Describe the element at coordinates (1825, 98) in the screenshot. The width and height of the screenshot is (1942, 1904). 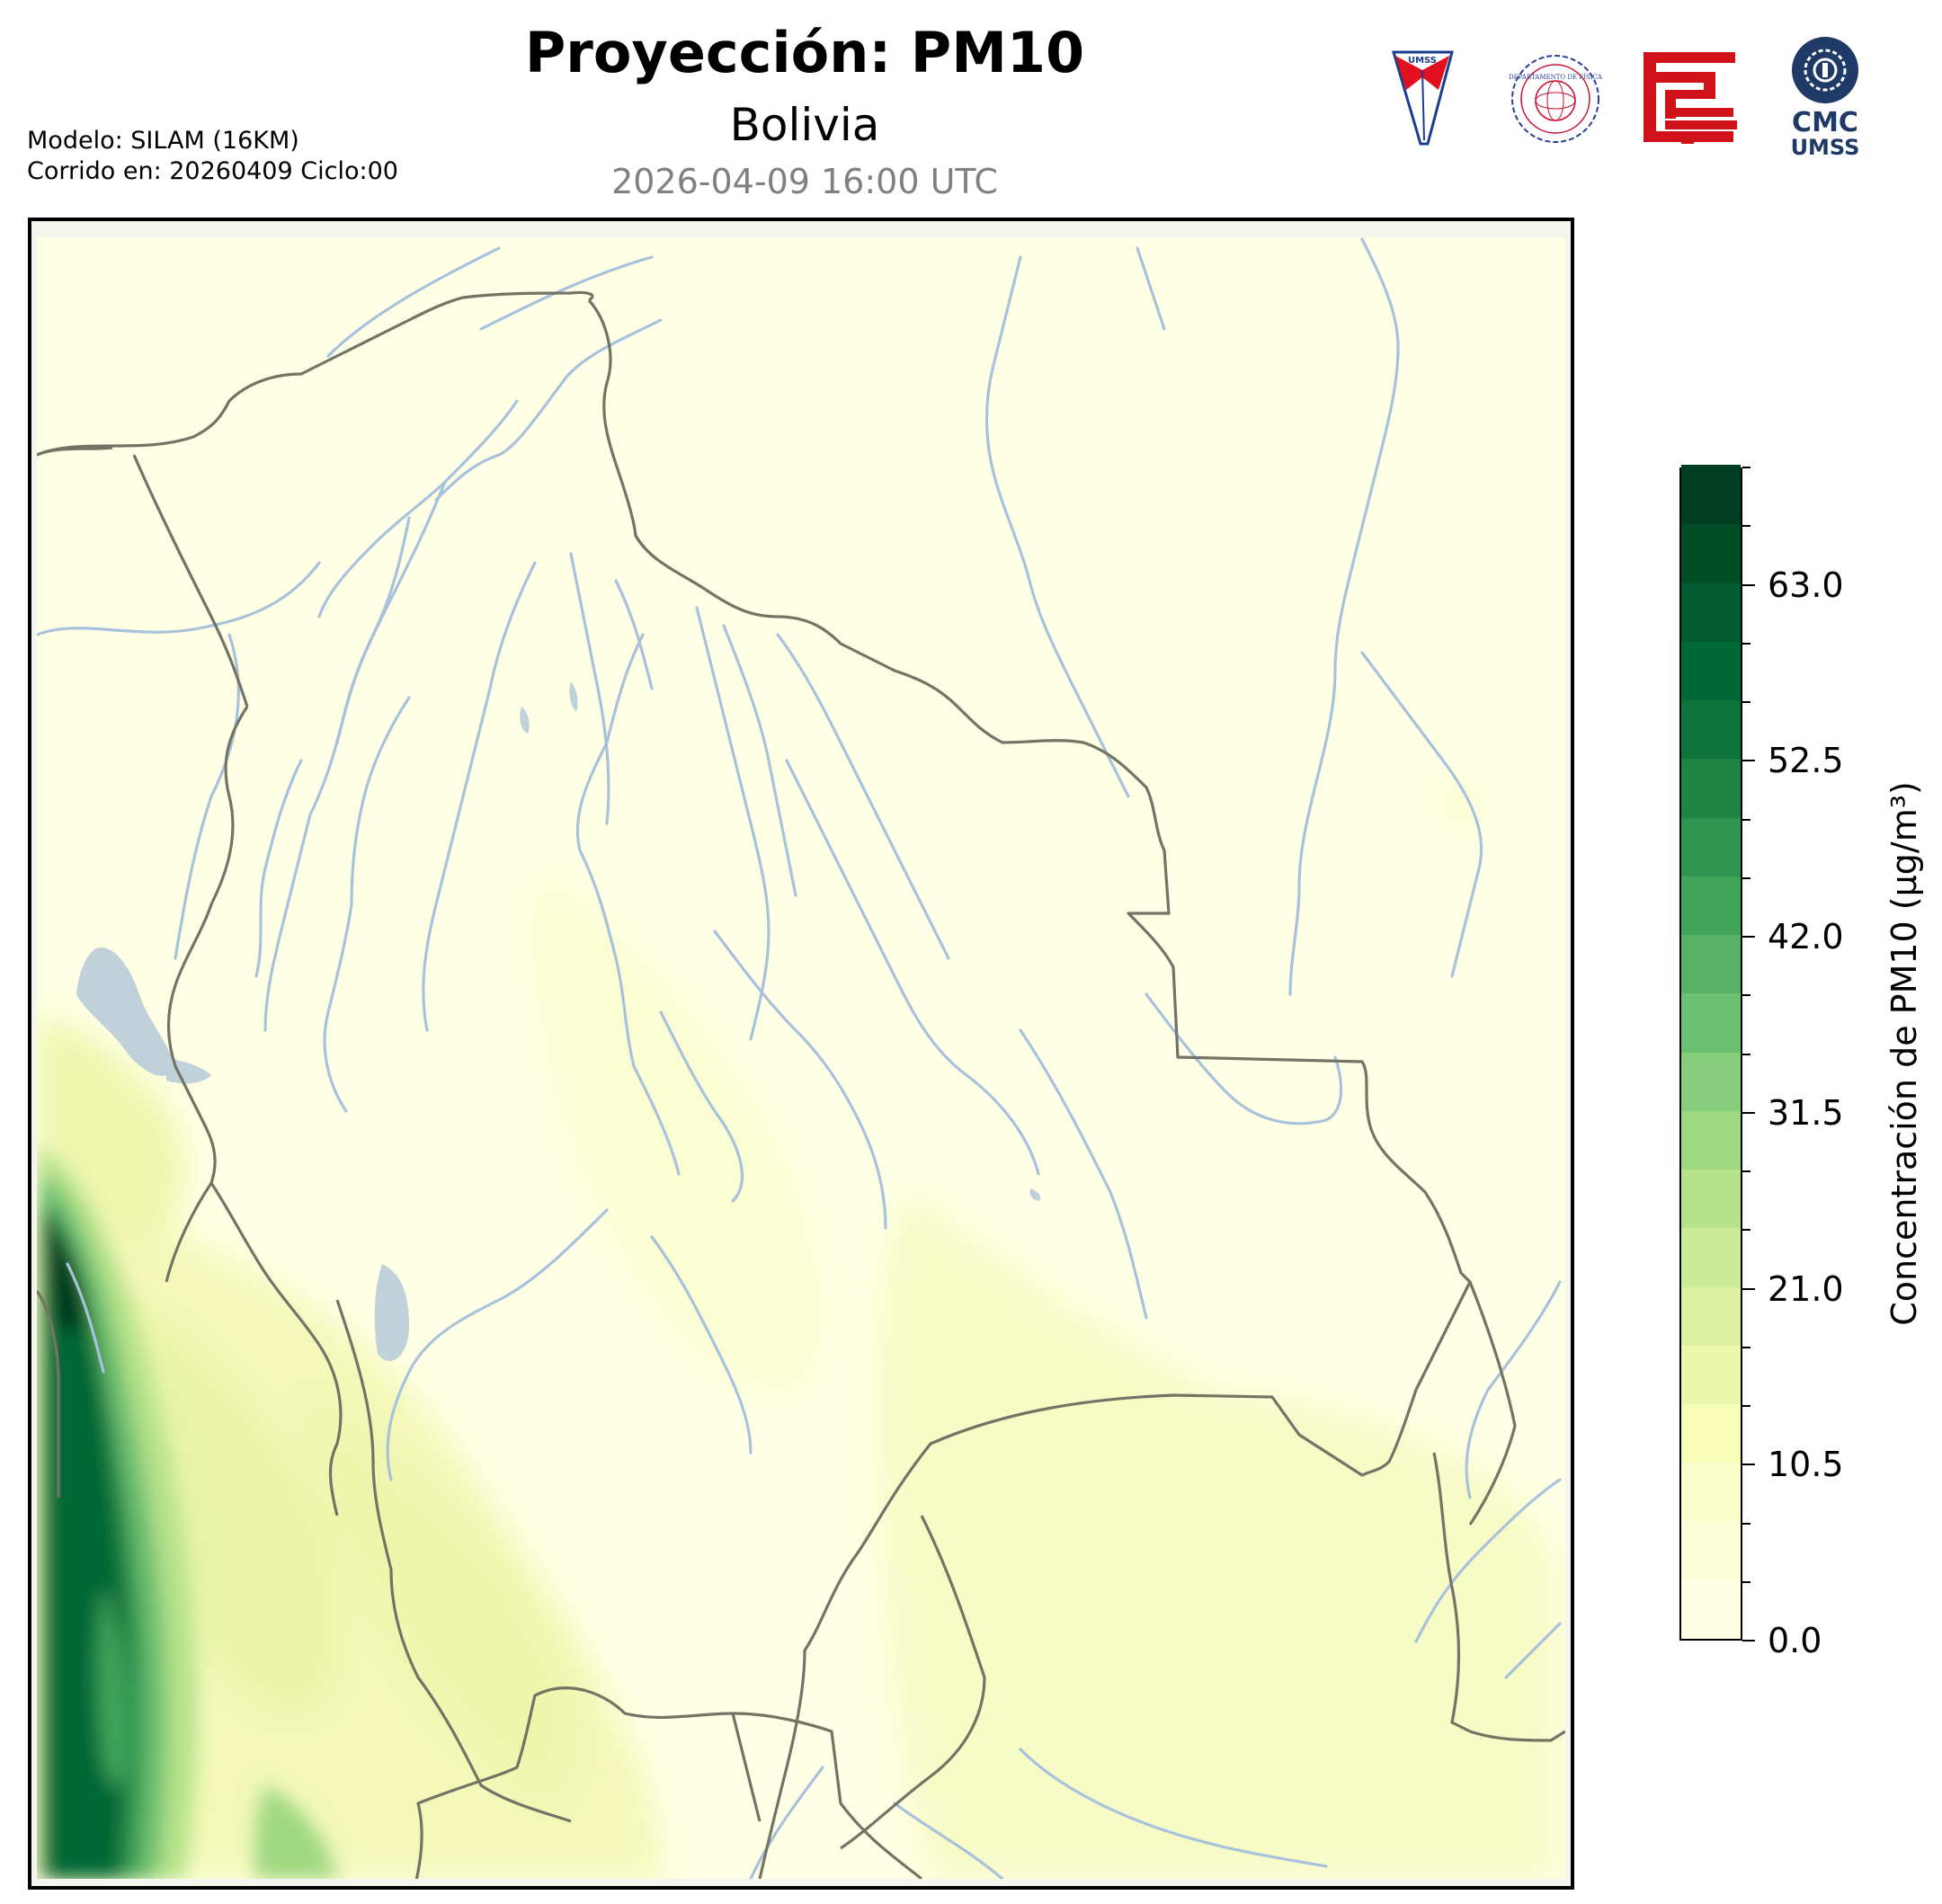
I see `cmc-umss-logo: CMC UMSS` at that location.